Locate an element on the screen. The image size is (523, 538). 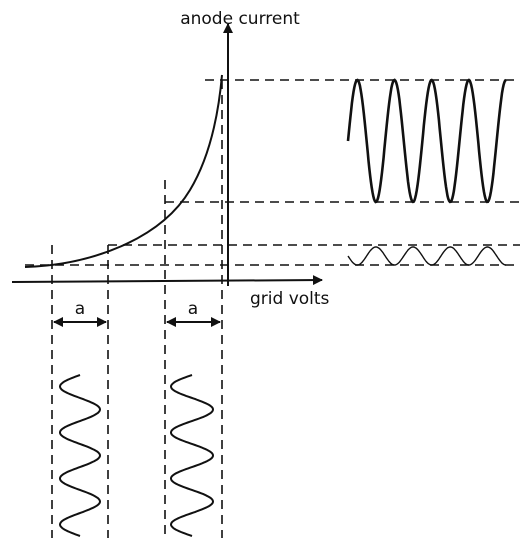
characteristic-curve is located at coordinates (123, 171).